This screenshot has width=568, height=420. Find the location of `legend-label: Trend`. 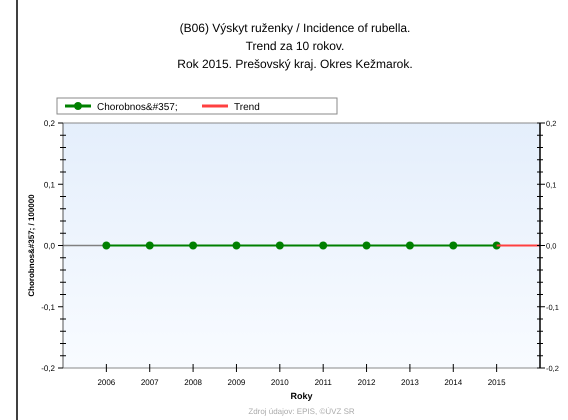

legend-label: Trend is located at coordinates (247, 107).